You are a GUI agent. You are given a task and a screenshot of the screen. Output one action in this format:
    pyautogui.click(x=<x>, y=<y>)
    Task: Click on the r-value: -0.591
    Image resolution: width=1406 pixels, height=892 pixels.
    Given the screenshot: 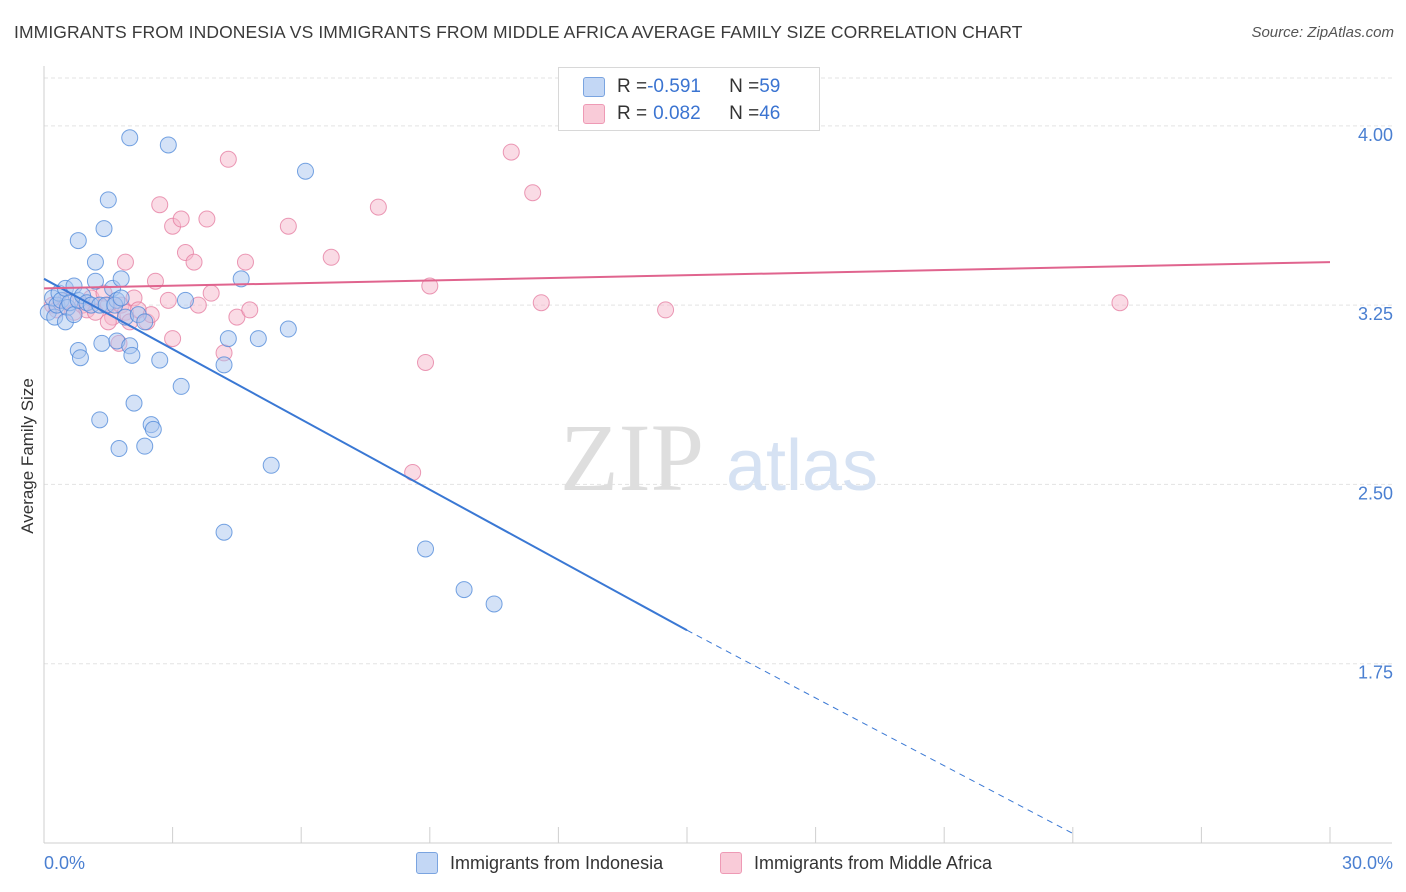 What is the action you would take?
    pyautogui.click(x=674, y=86)
    